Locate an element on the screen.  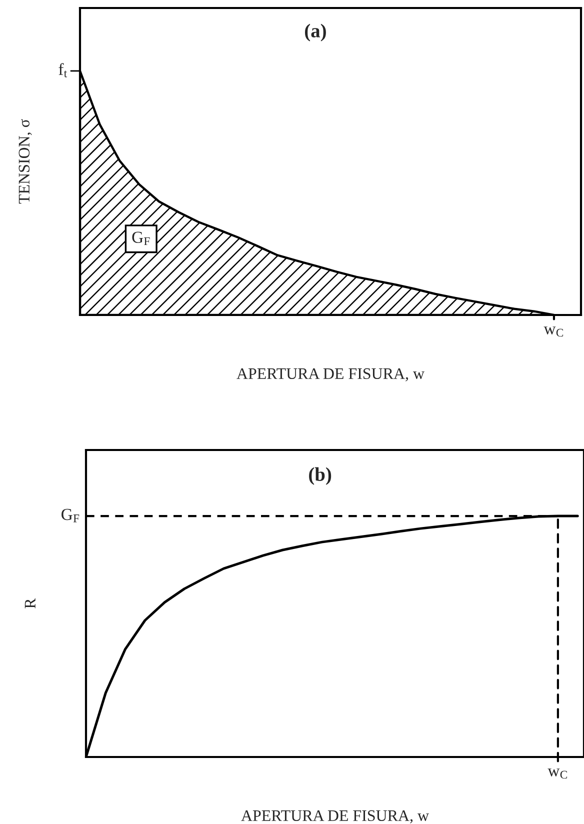
y-axis-title: R is located at coordinates (30, 603).